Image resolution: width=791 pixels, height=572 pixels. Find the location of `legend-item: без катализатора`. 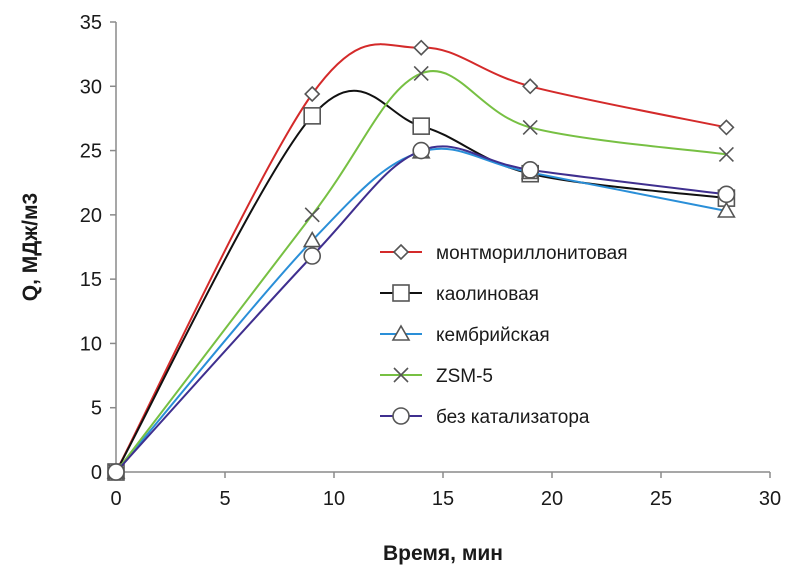

legend-item: без катализатора is located at coordinates (485, 417).